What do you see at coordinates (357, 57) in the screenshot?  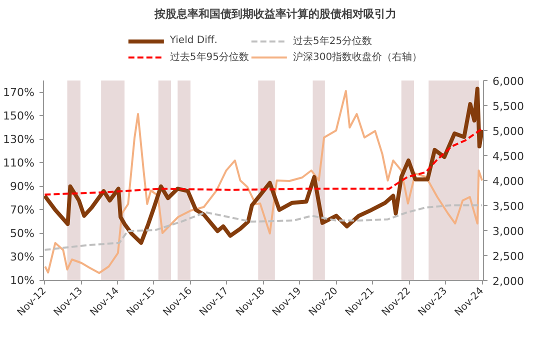 I see `legend-label: 沪深300指数收盘价（右轴）` at bounding box center [357, 57].